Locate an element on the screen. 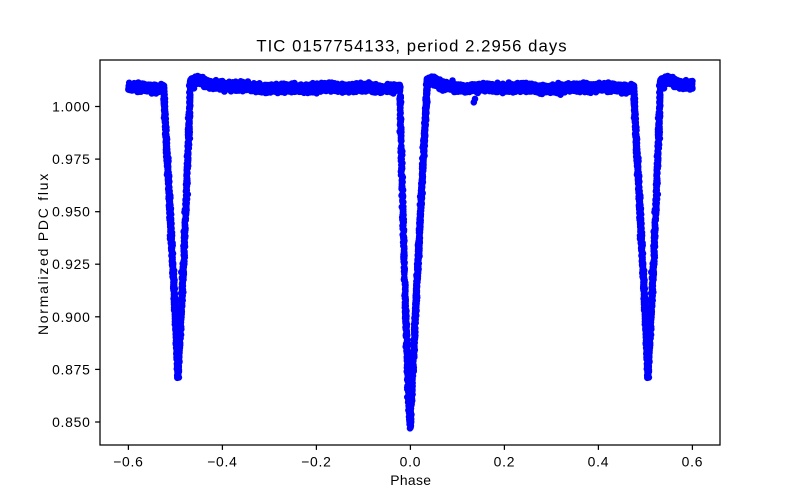 The image size is (800, 500). svg-text: 0.4 is located at coordinates (599, 461).